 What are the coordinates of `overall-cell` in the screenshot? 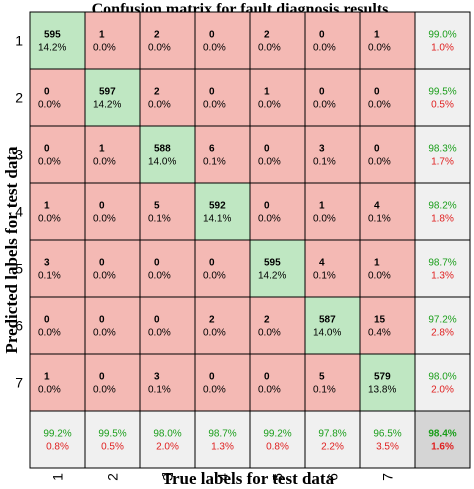 It's located at (442, 439).